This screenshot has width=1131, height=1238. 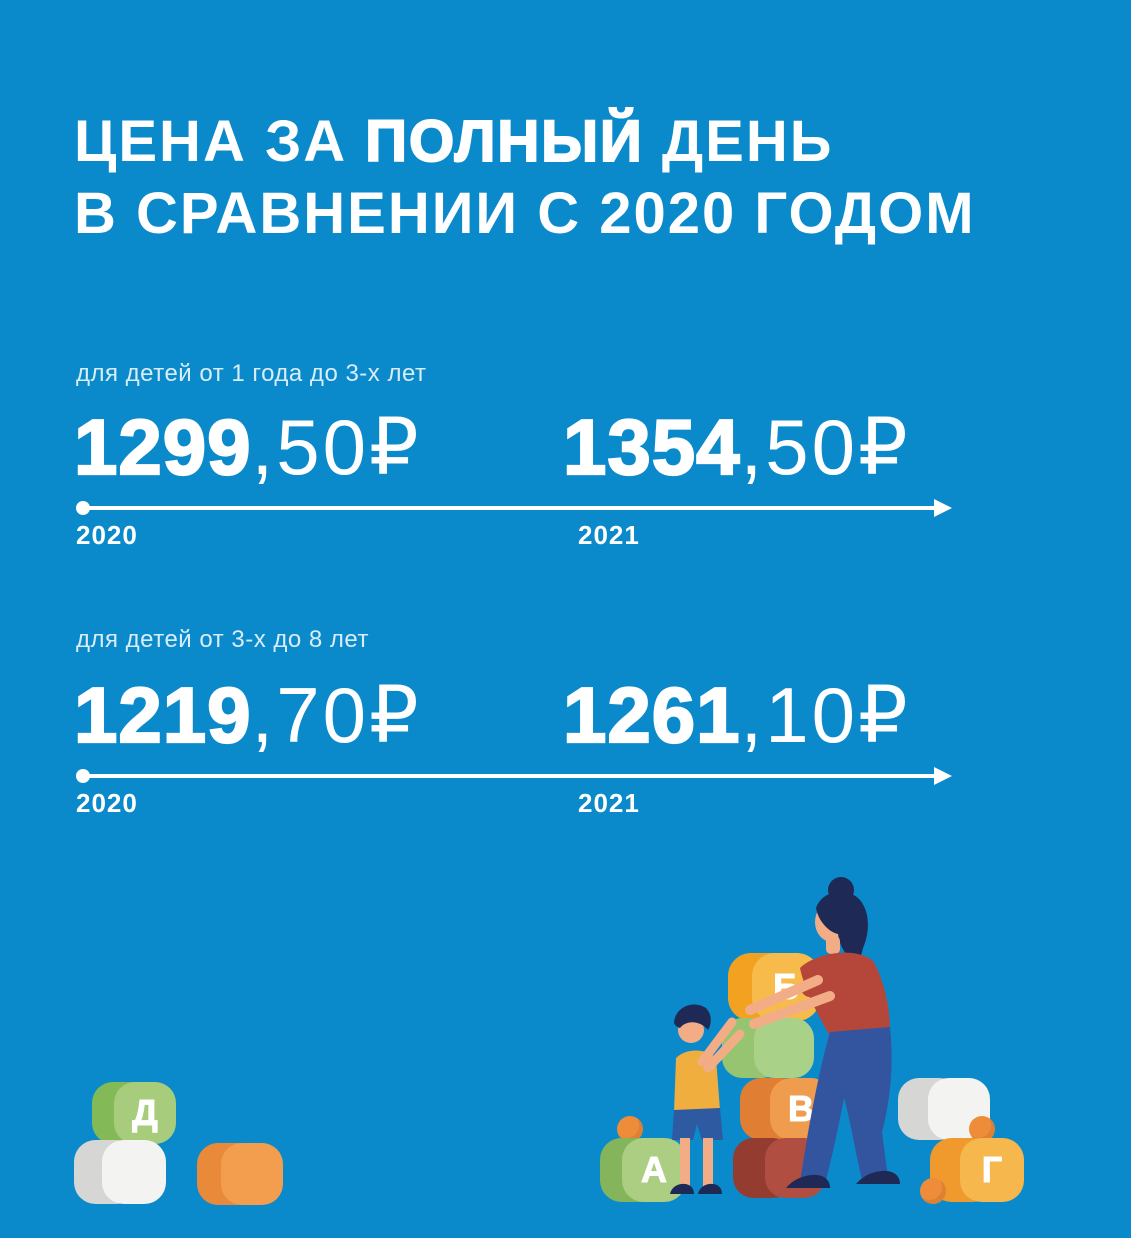 What do you see at coordinates (240, 1174) in the screenshot?
I see `toy-block-orange-left` at bounding box center [240, 1174].